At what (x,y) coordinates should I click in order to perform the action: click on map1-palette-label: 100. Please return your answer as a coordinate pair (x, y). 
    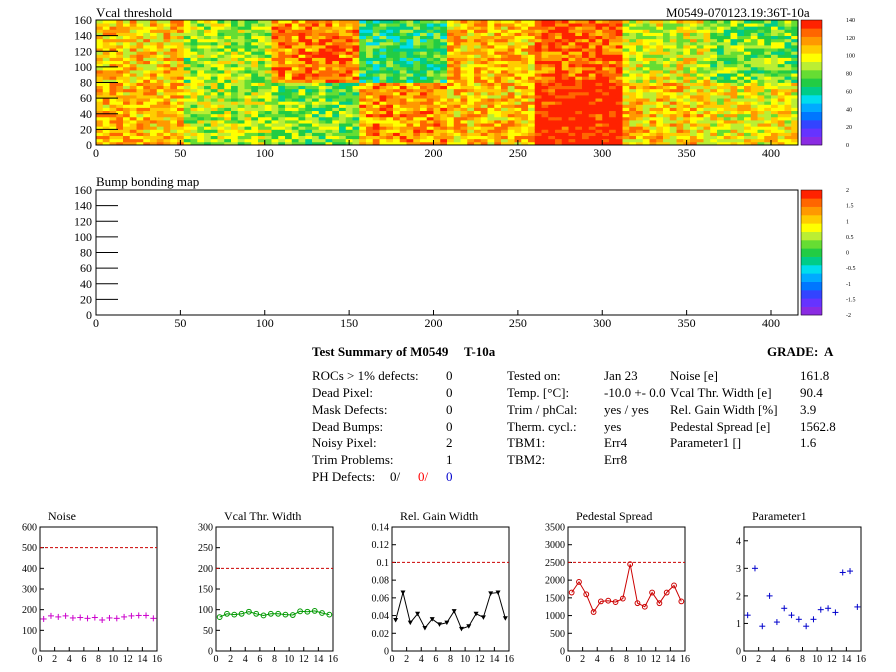
    Looking at the image, I should click on (850, 57).